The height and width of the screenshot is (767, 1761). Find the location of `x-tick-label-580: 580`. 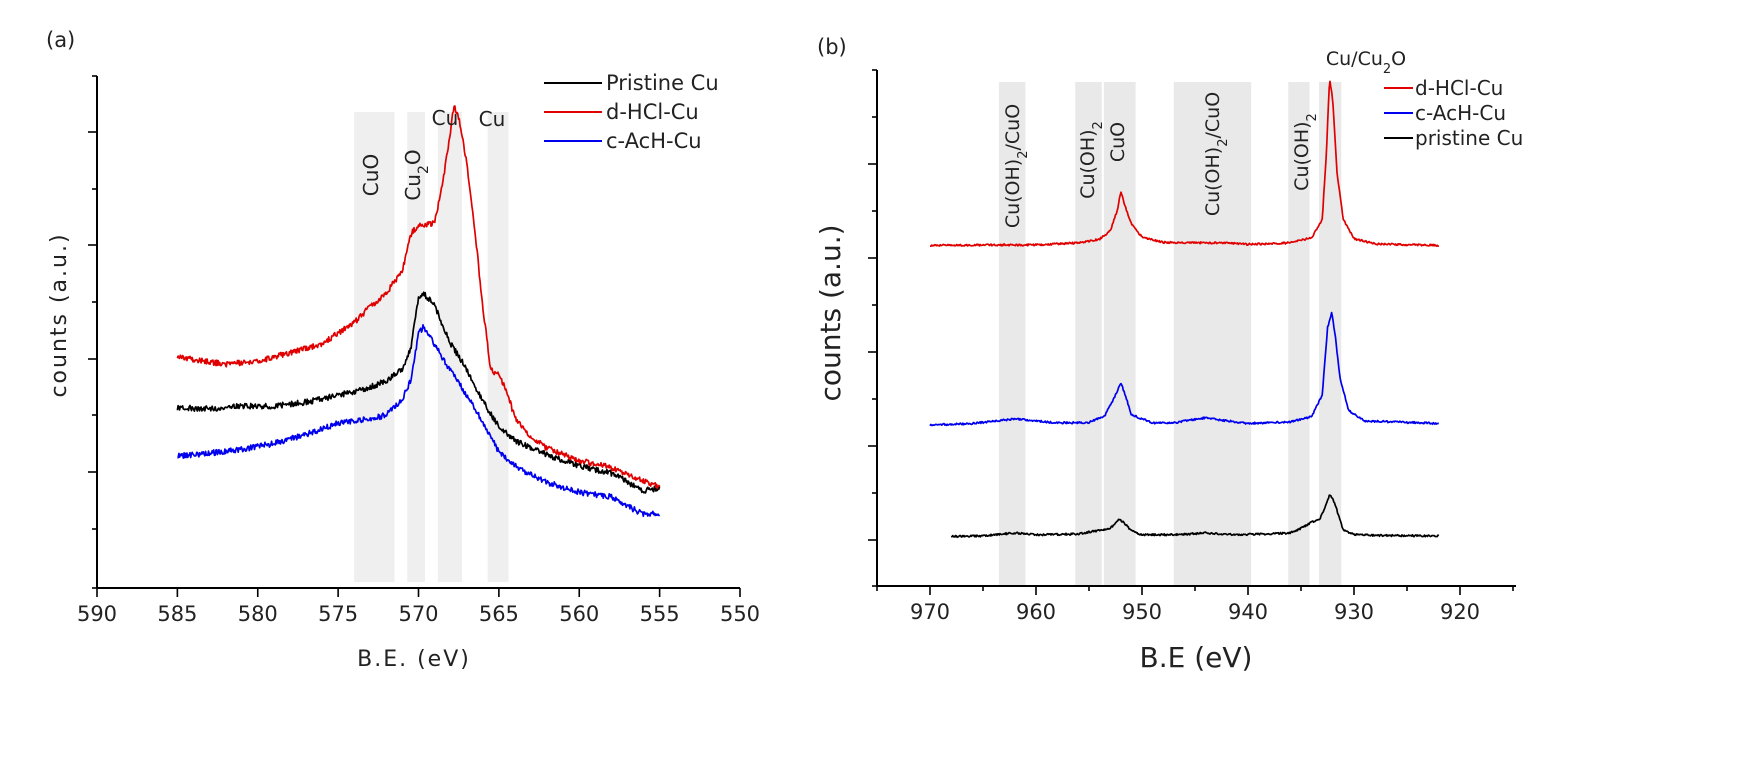

x-tick-label-580: 580 is located at coordinates (258, 614).